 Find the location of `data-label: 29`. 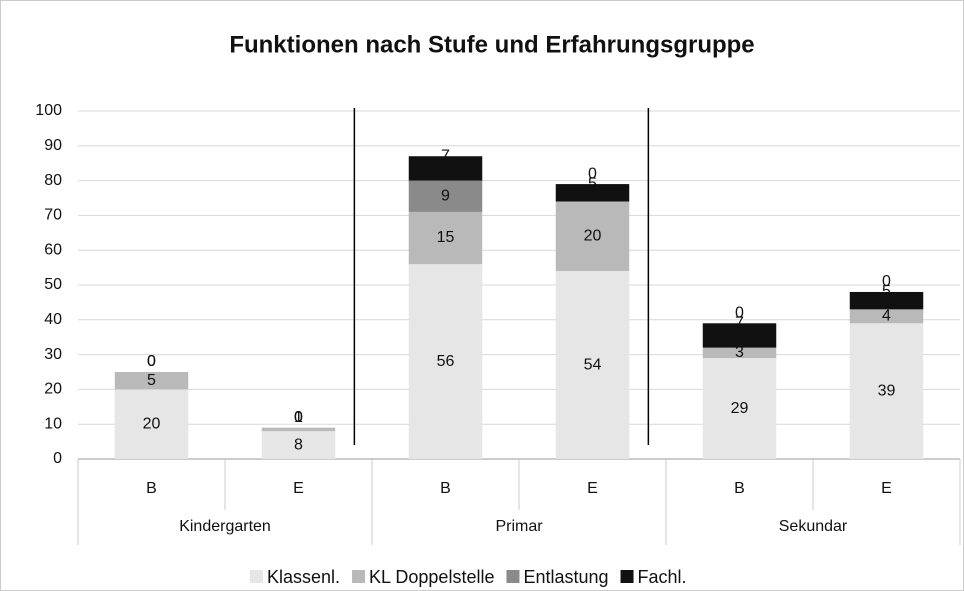

data-label: 29 is located at coordinates (740, 408).